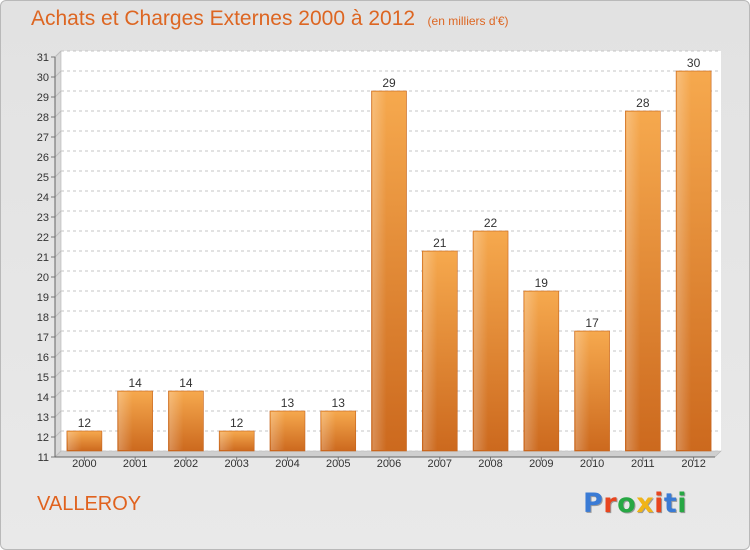  Describe the element at coordinates (389, 83) in the screenshot. I see `bar-value-label: 29` at that location.